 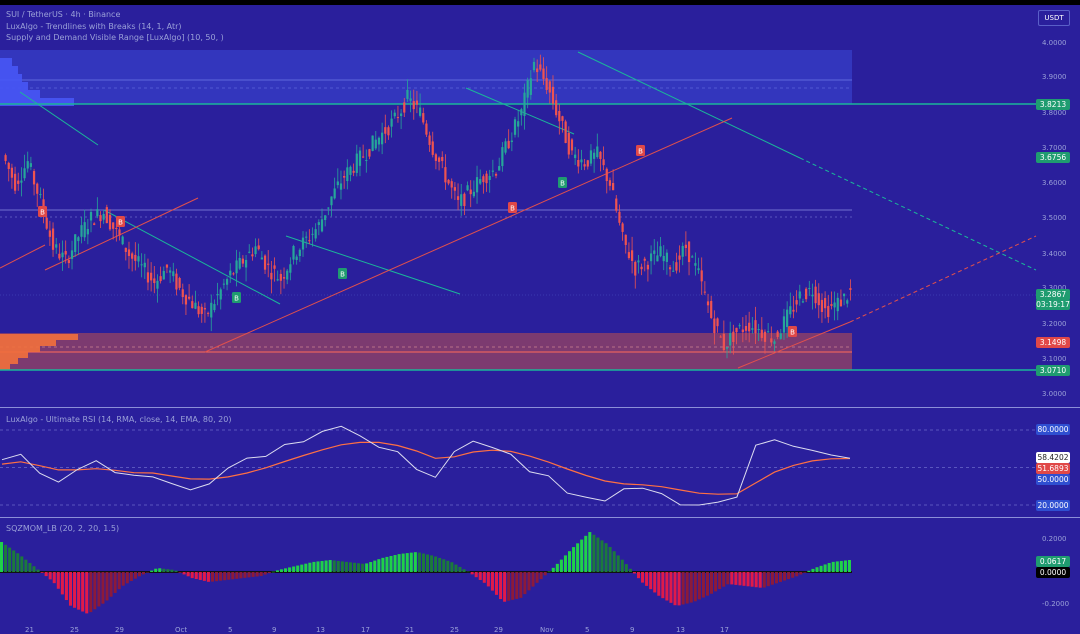 What do you see at coordinates (1054, 18) in the screenshot?
I see `currency-button: USDT` at bounding box center [1054, 18].